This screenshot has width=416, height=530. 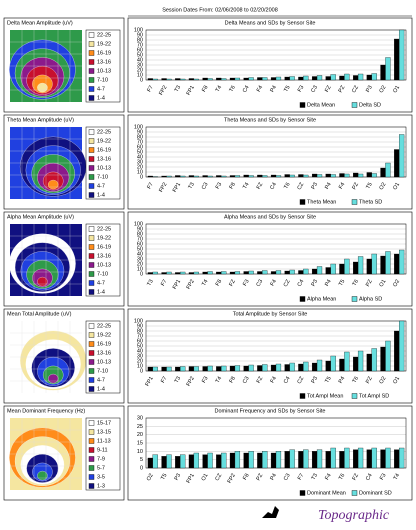 I want to click on map-title: Mean Dominant Frequency (Hz), so click(x=46, y=411).